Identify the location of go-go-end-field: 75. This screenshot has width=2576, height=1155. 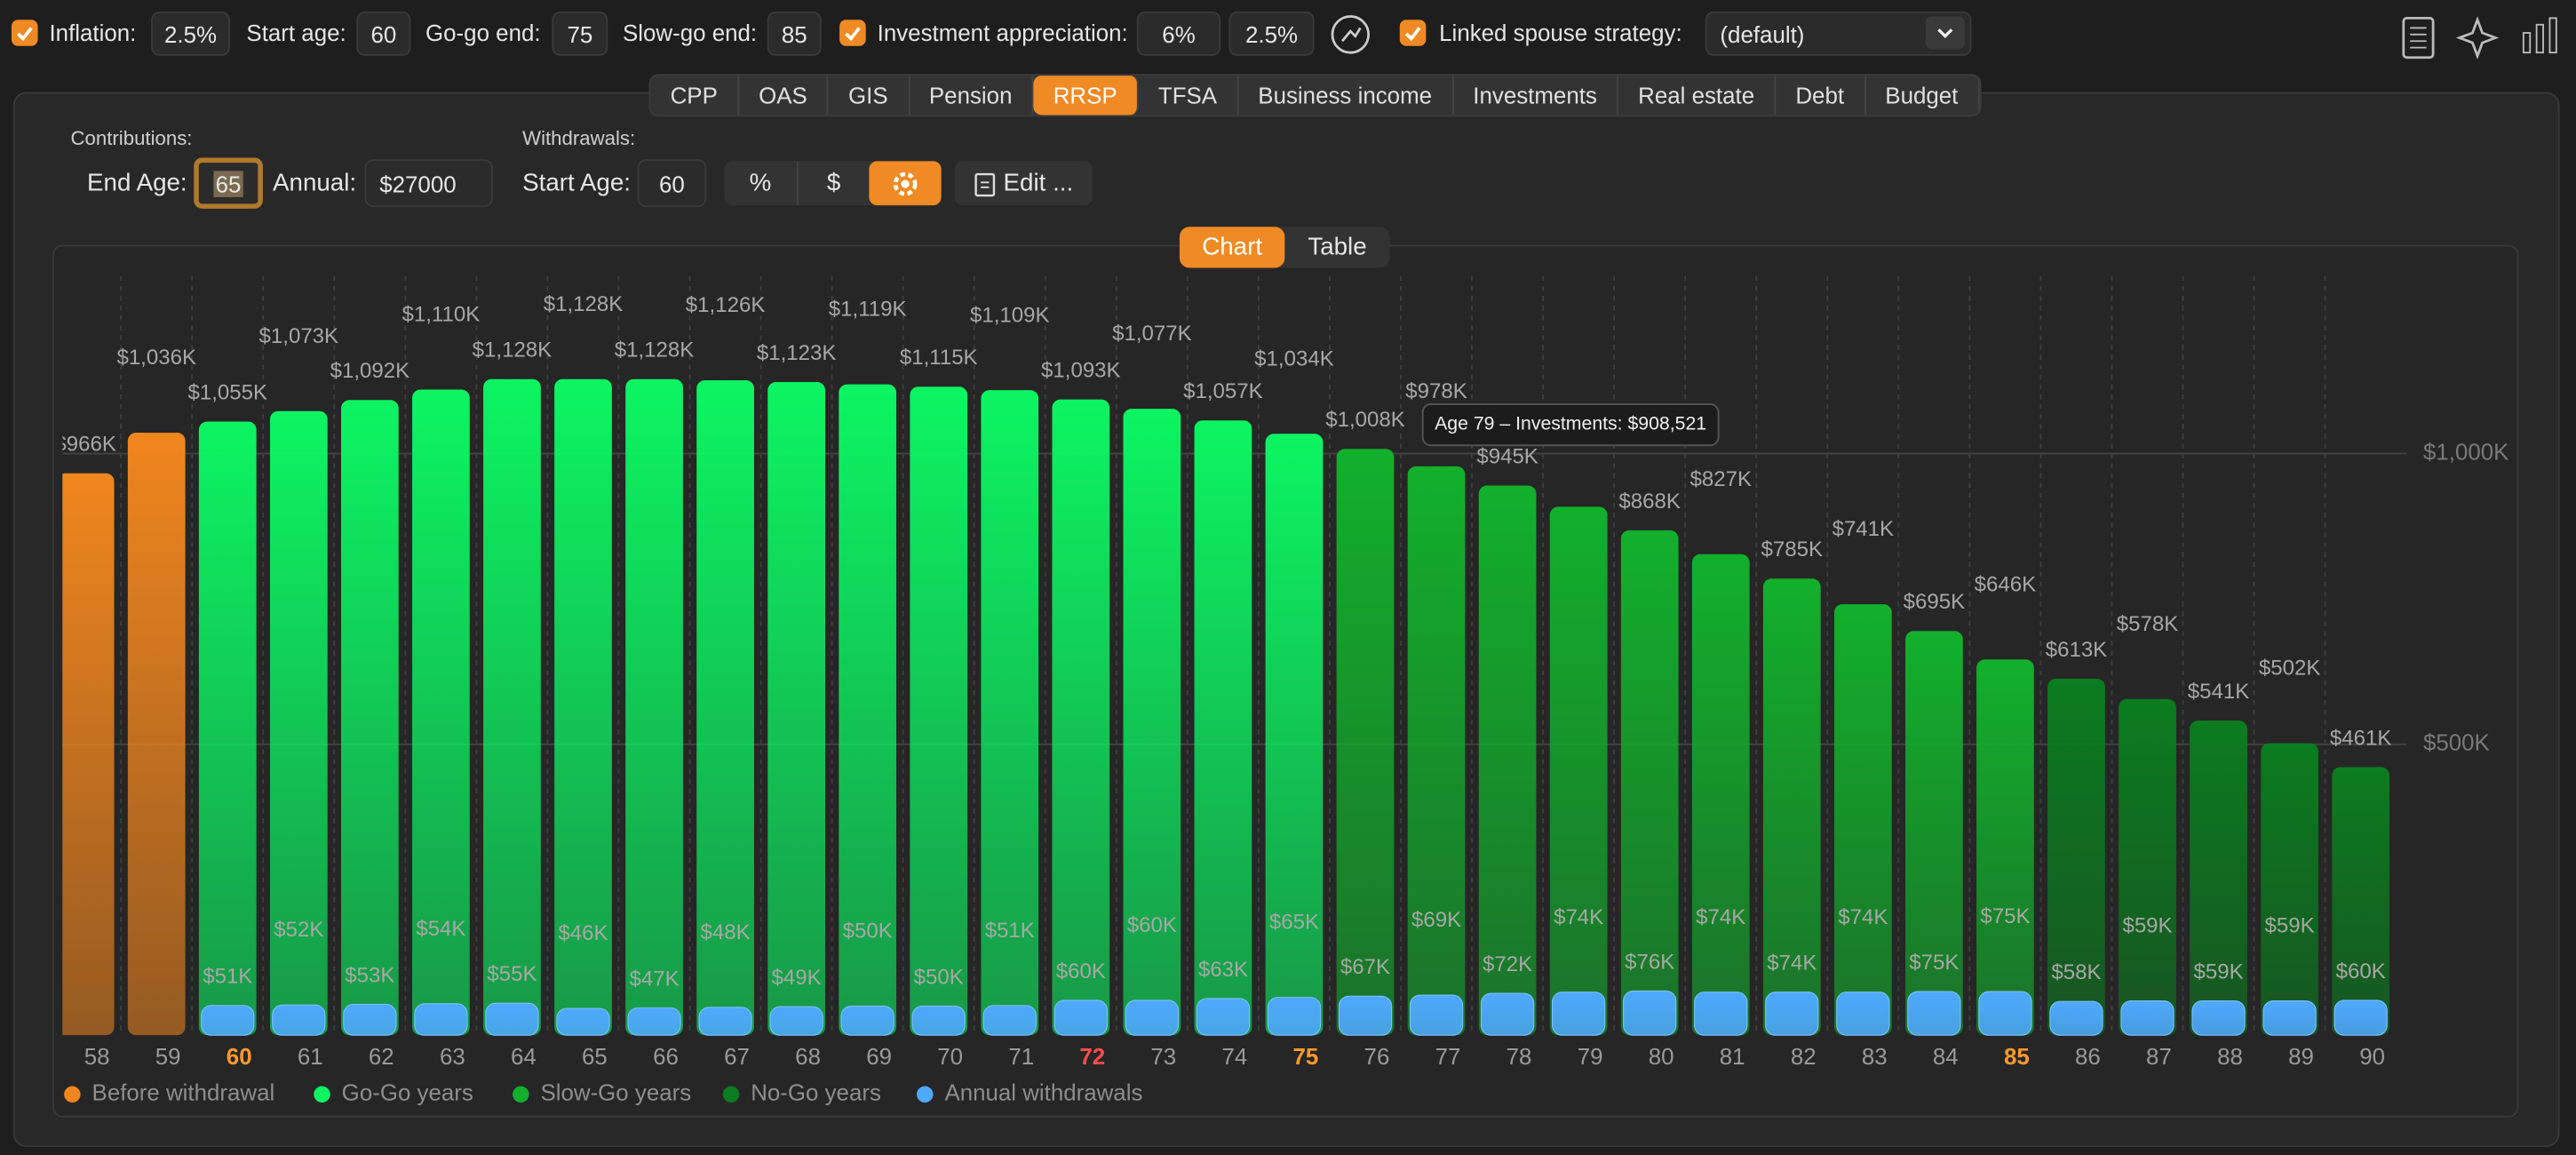
(580, 33).